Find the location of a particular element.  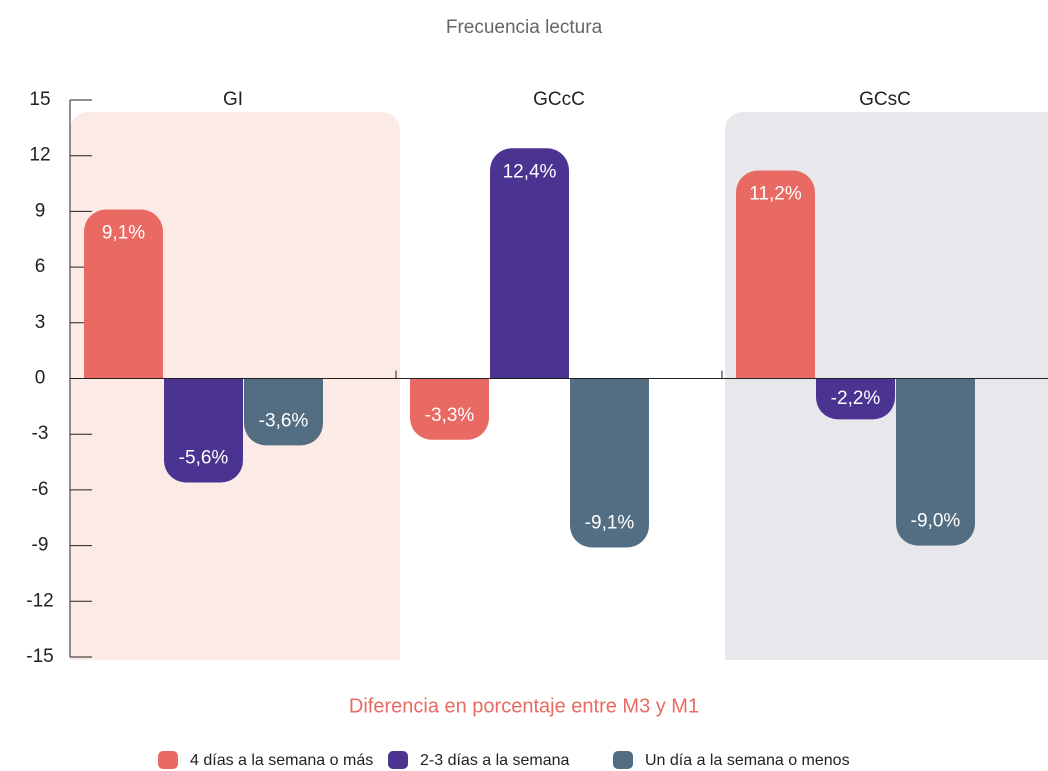

y-tick-label: 9 is located at coordinates (40, 210).